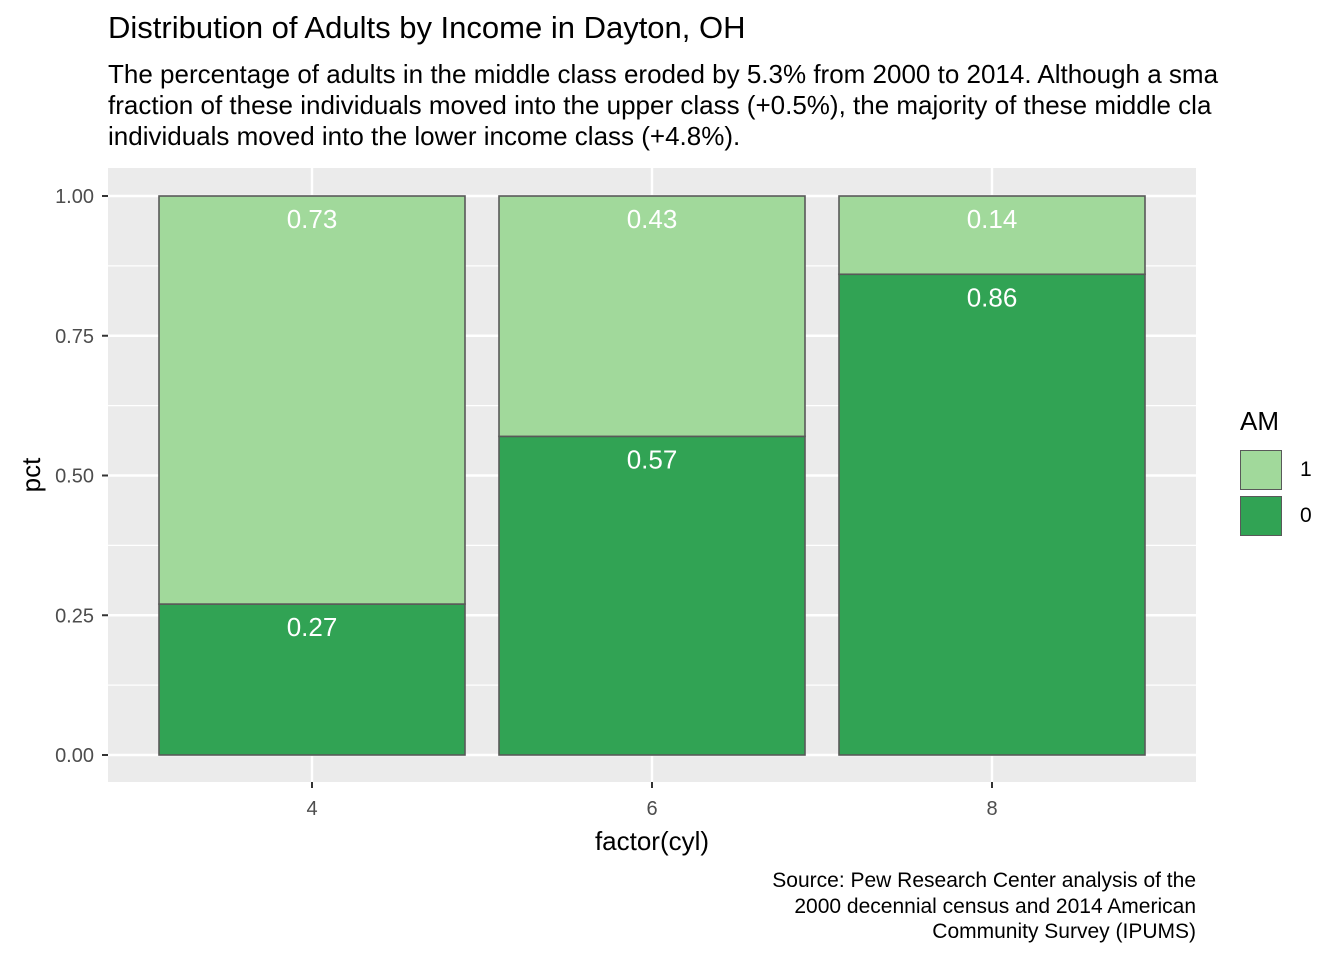  Describe the element at coordinates (1064, 931) in the screenshot. I see `caption-line: Community Survey (IPUMS)` at that location.